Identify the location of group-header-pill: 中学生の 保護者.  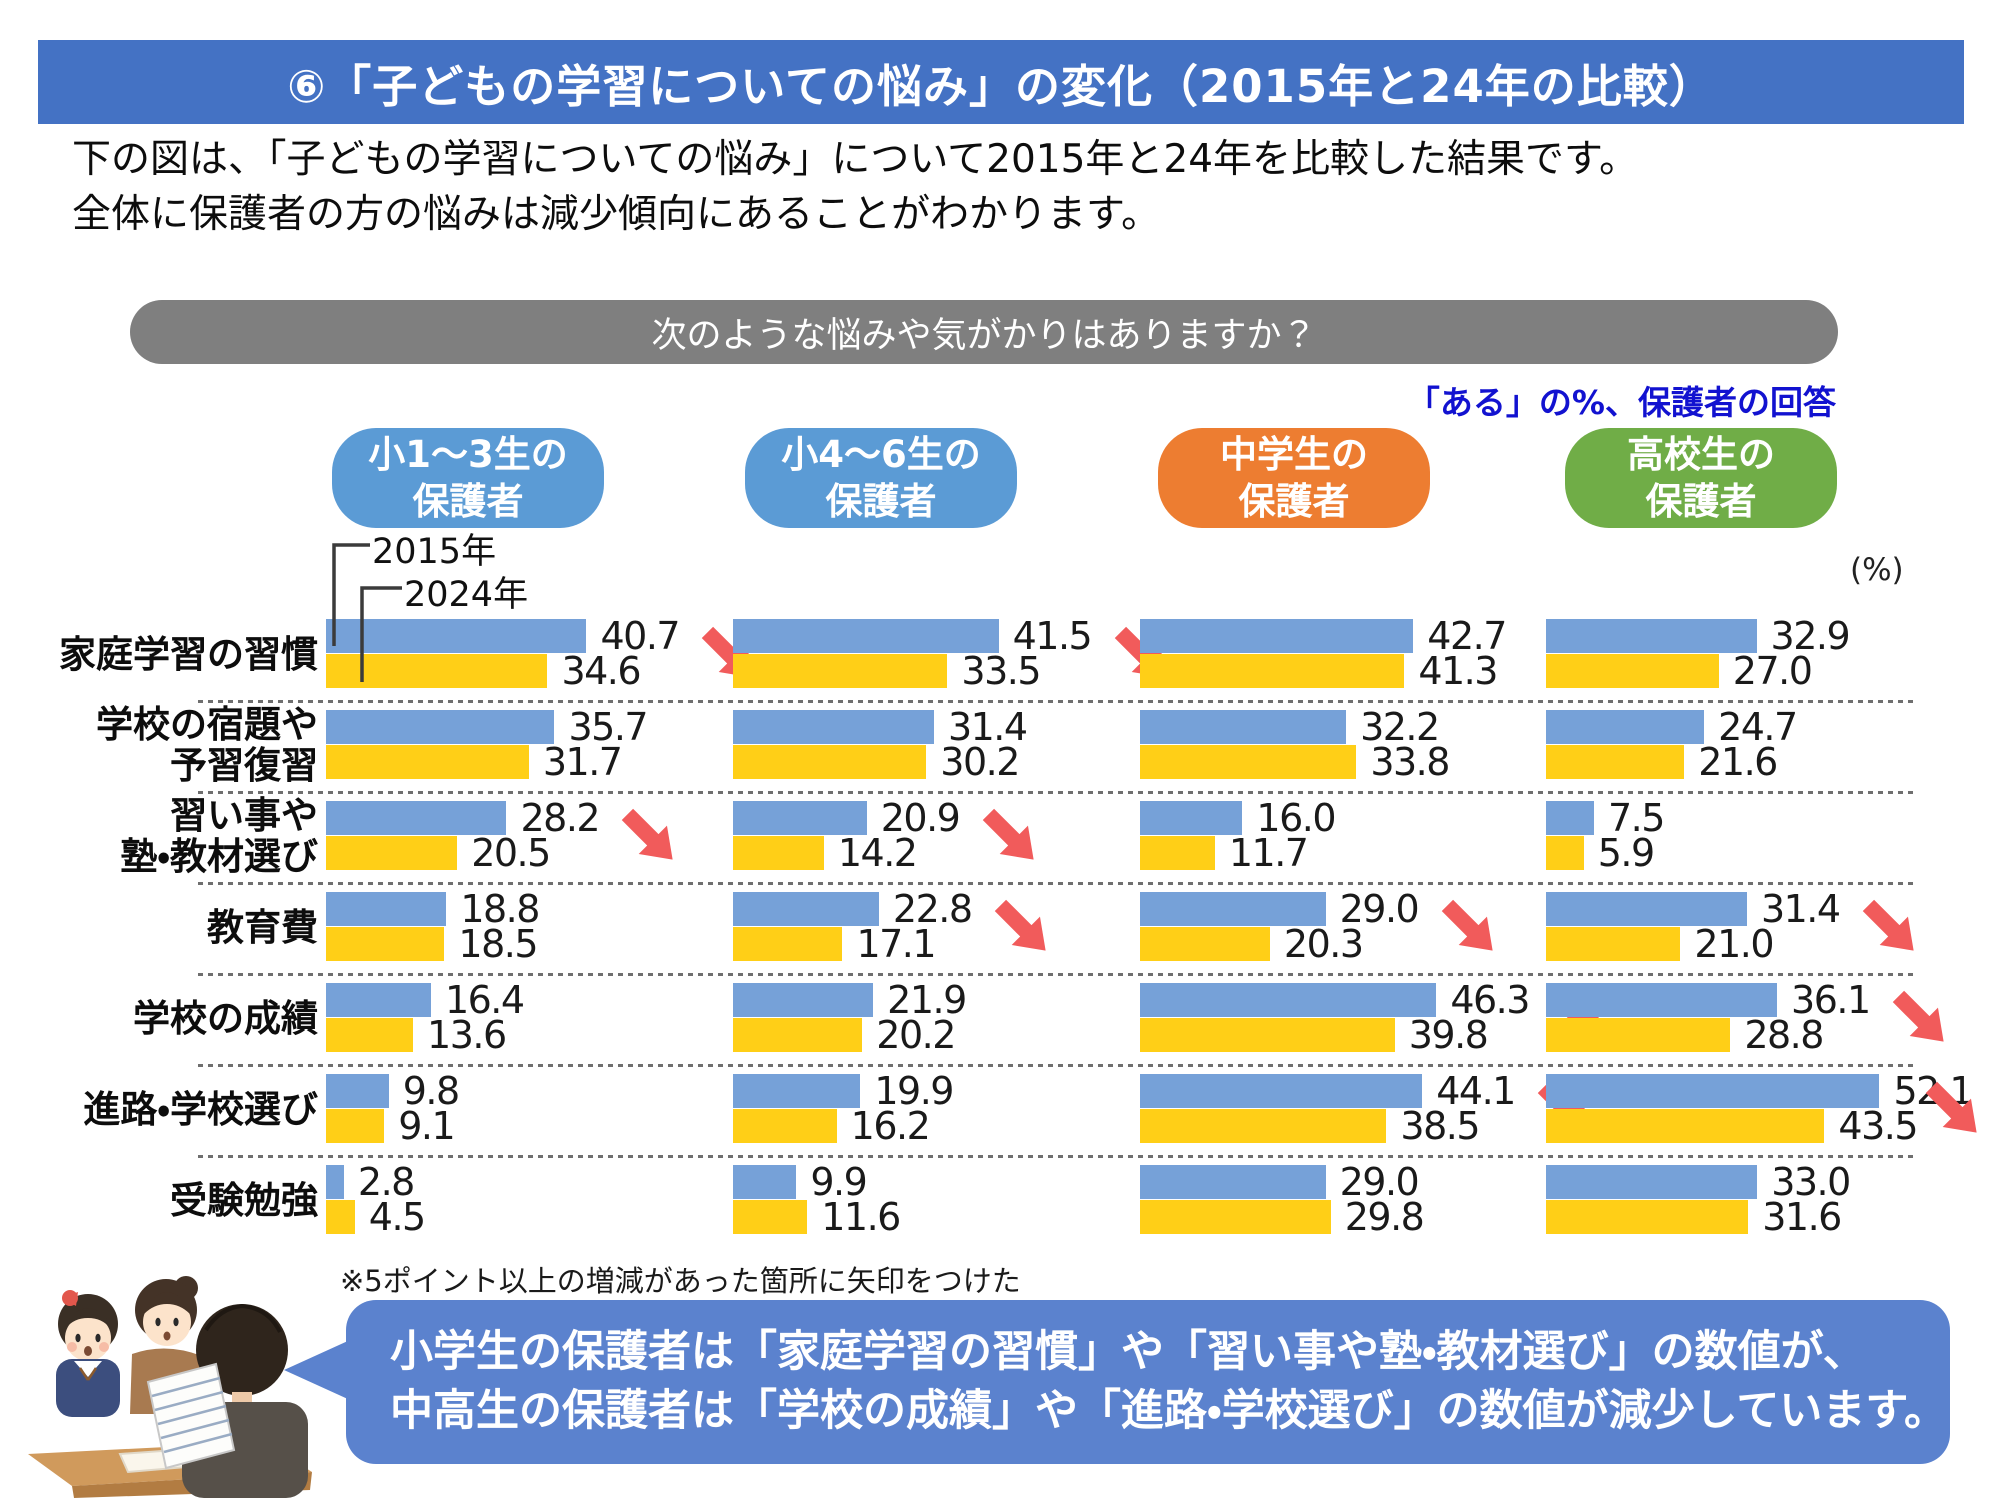
(1294, 478).